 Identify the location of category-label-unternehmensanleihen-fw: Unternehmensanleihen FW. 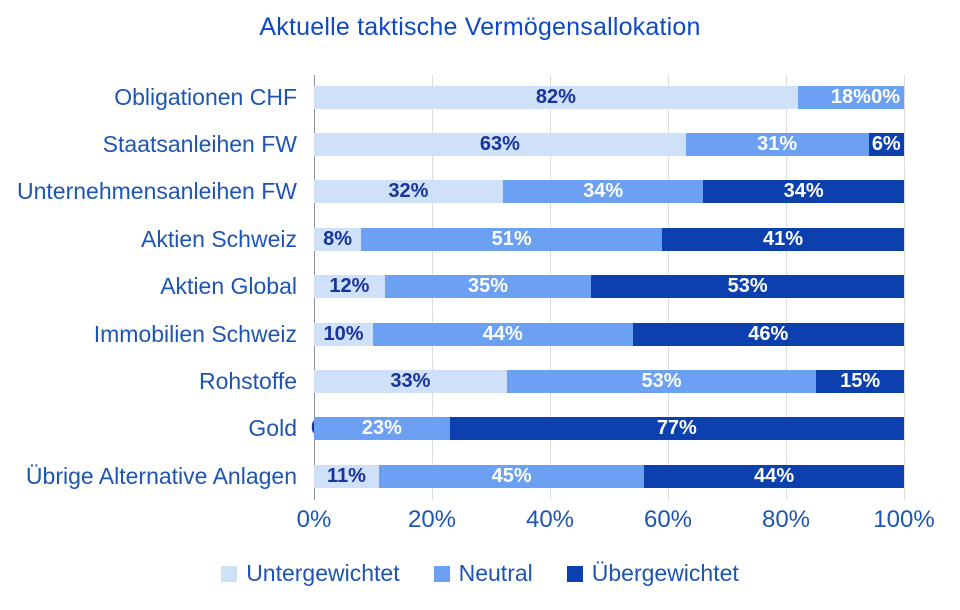
(157, 191).